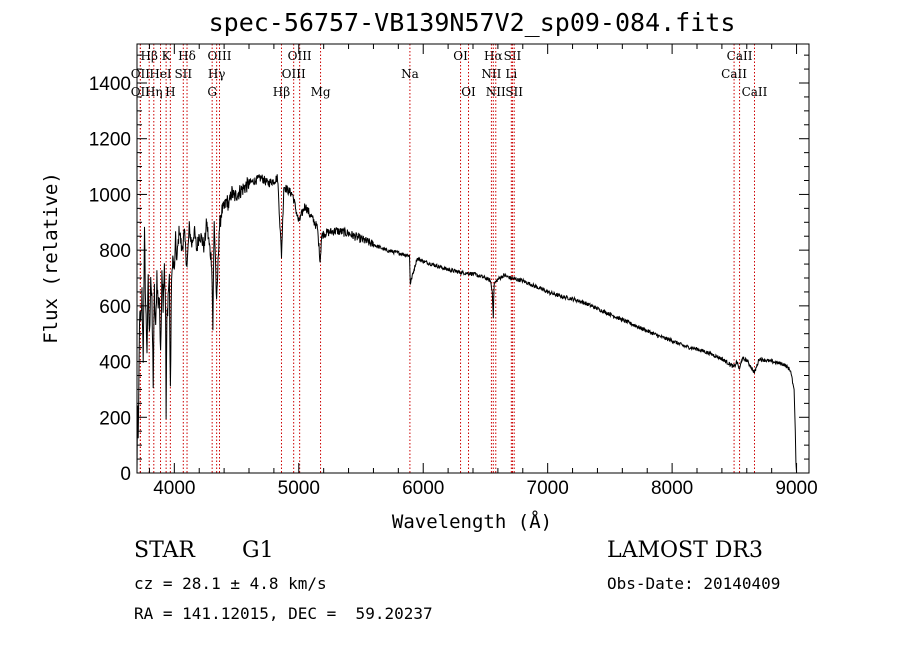  I want to click on chart-title: spec-56757-VB139N57V2_sp09-084.fits, so click(472, 22).